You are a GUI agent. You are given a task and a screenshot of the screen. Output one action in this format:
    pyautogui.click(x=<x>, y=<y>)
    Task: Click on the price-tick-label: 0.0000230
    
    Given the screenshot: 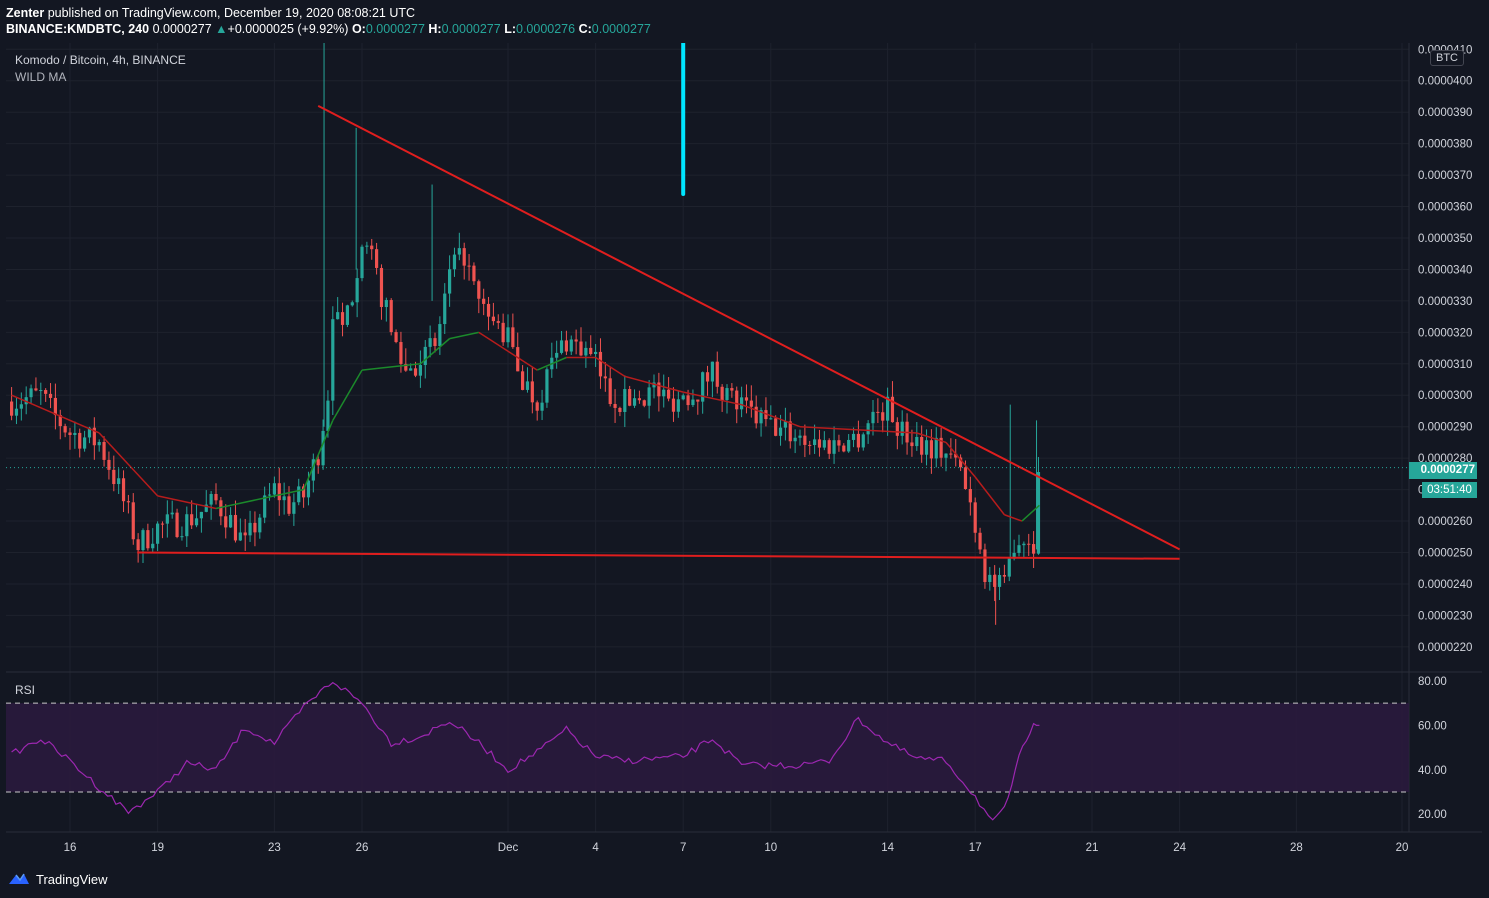 What is the action you would take?
    pyautogui.click(x=1445, y=616)
    